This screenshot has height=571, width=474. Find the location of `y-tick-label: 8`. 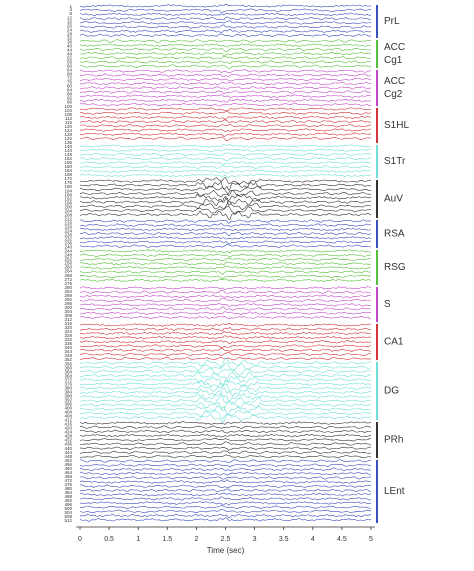

y-tick-label: 8 is located at coordinates (70, 13).